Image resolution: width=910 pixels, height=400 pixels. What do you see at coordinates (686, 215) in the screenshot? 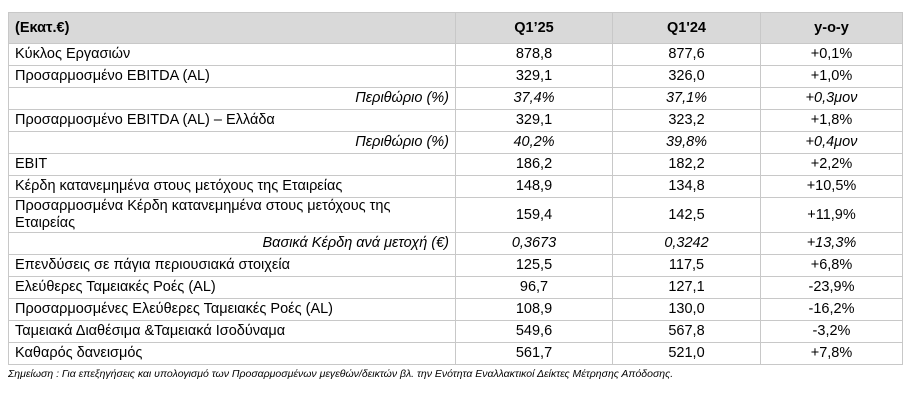
I see `value-cell: 142,5` at bounding box center [686, 215].